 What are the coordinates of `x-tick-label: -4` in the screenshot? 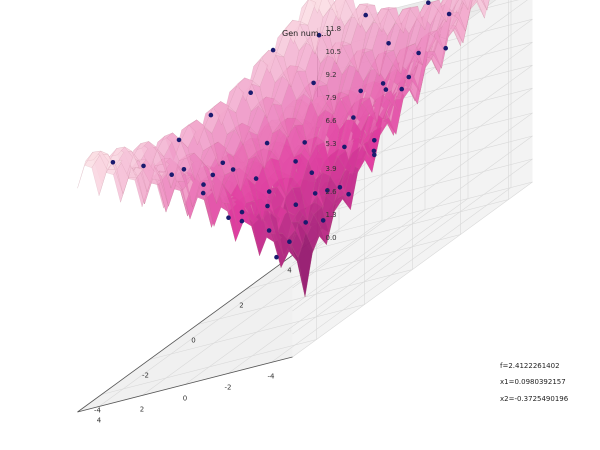 It's located at (272, 377).